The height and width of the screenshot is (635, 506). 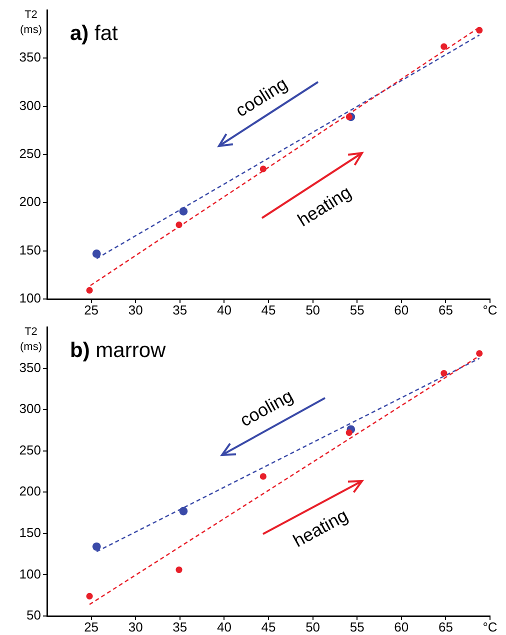 I want to click on y-tick-label: 50, so click(x=33, y=615).